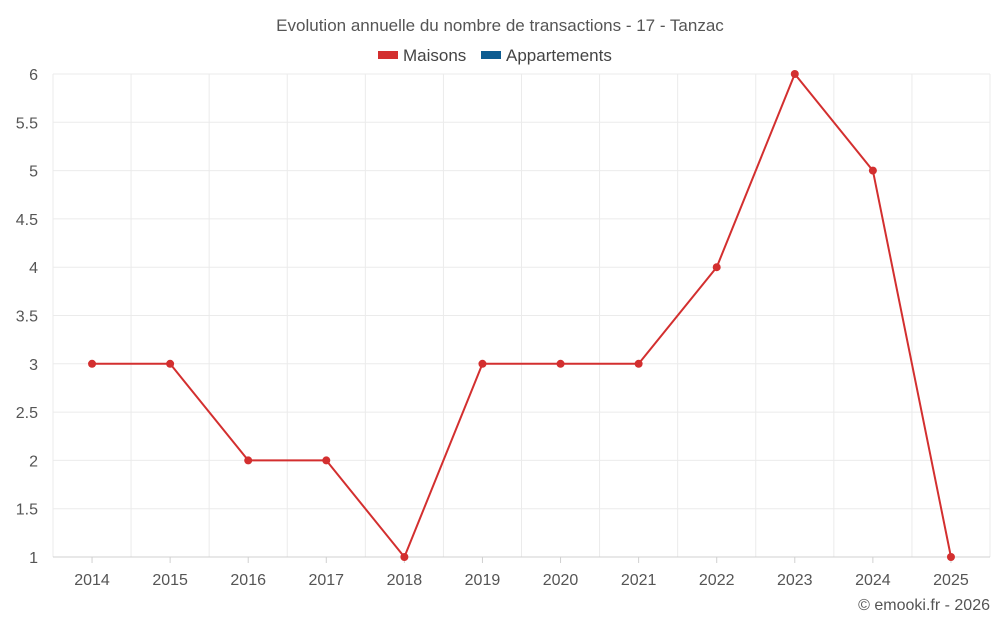 The image size is (1000, 625). Describe the element at coordinates (170, 580) in the screenshot. I see `x-tick-label: 2015` at that location.